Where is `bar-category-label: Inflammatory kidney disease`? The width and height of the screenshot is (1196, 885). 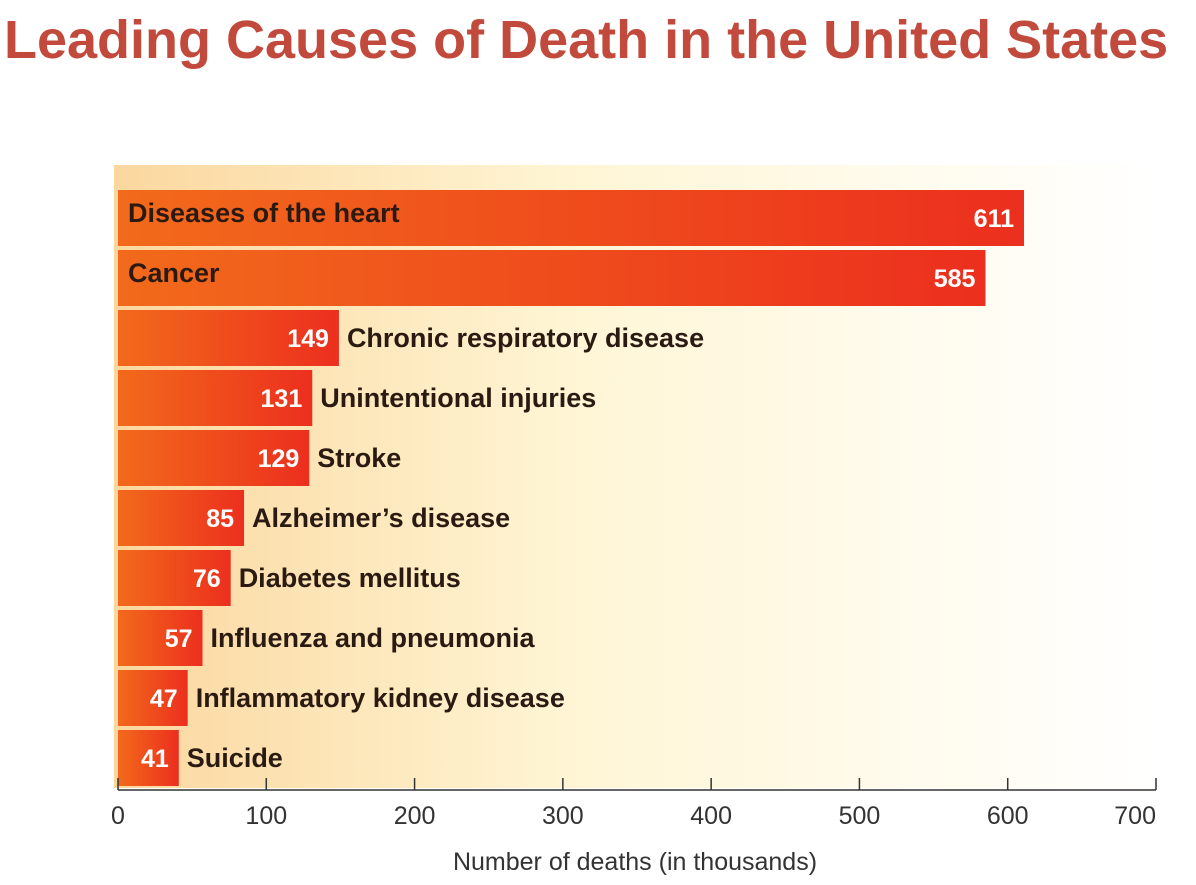
bar-category-label: Inflammatory kidney disease is located at coordinates (380, 698).